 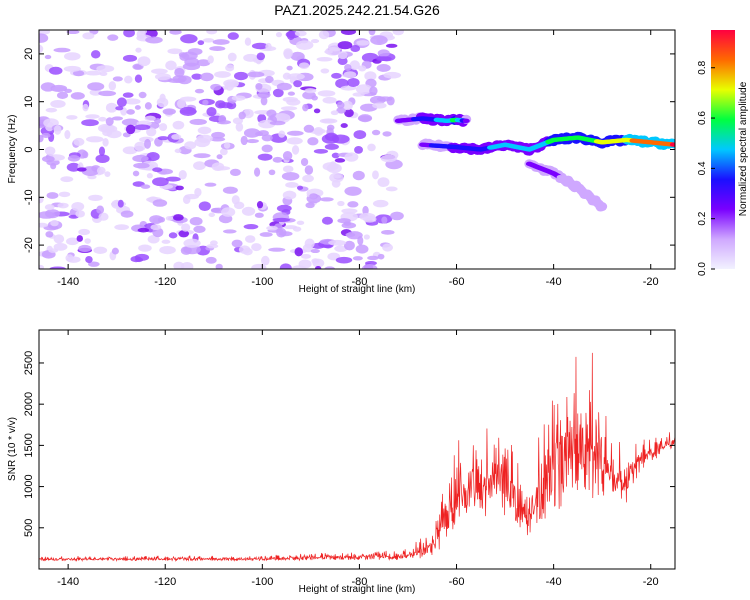 What do you see at coordinates (702, 67) in the screenshot?
I see `colorbar-tick-label: 0.8` at bounding box center [702, 67].